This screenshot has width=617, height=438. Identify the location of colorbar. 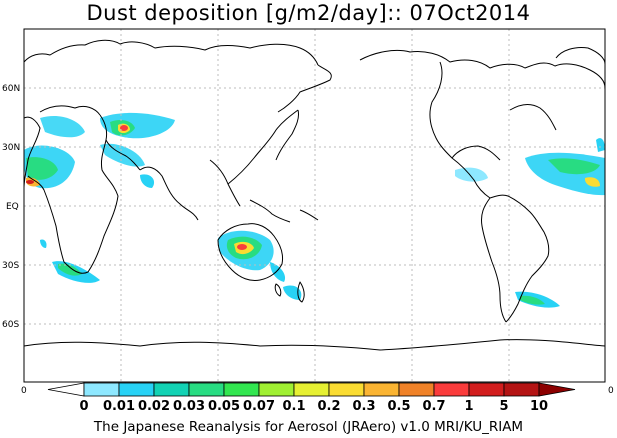
(311, 389).